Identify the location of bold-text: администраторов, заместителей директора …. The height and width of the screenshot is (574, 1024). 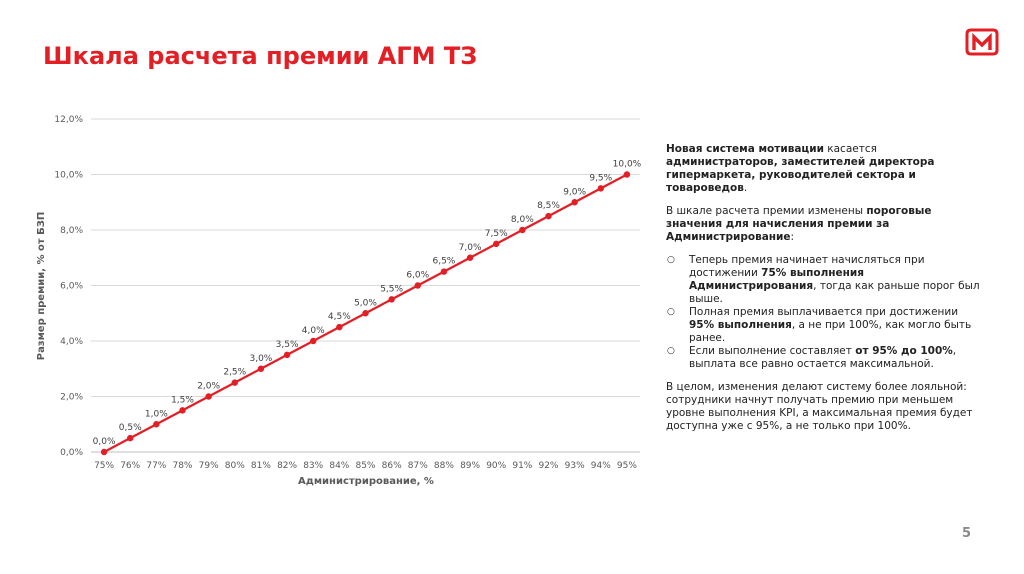
(800, 175).